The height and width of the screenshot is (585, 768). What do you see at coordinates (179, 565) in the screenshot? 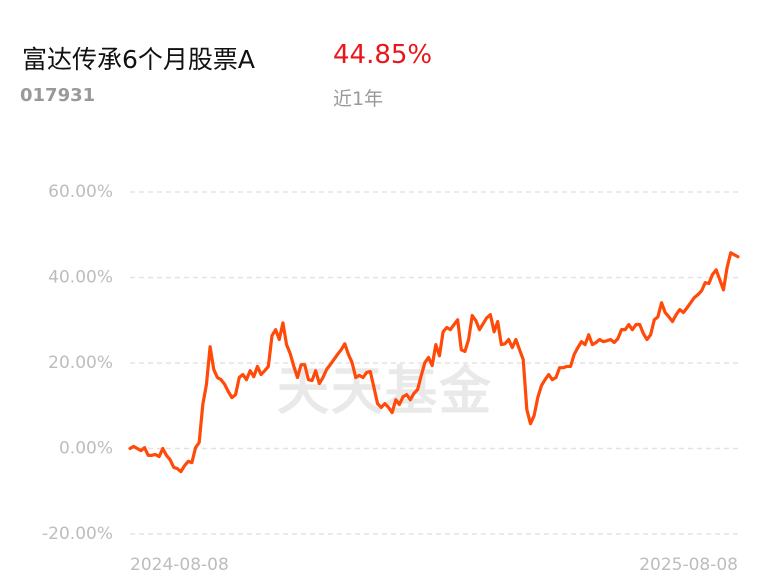
I see `x-tick-label: 2024-08-08` at bounding box center [179, 565].